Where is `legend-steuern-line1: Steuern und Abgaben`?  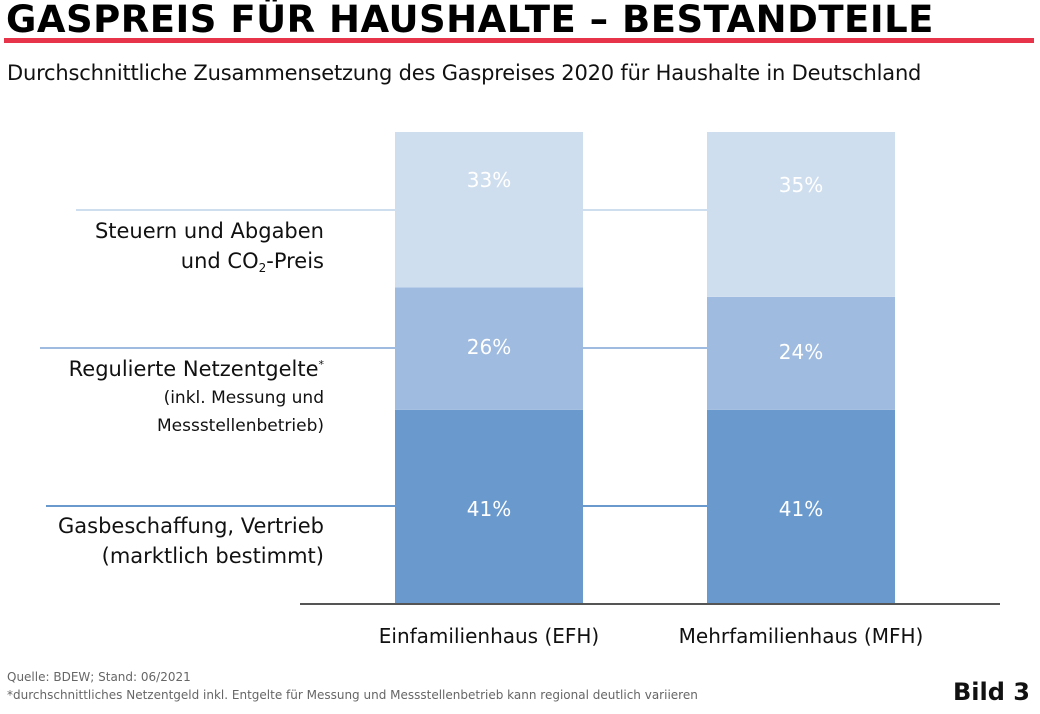
legend-steuern-line1: Steuern und Abgaben is located at coordinates (209, 231).